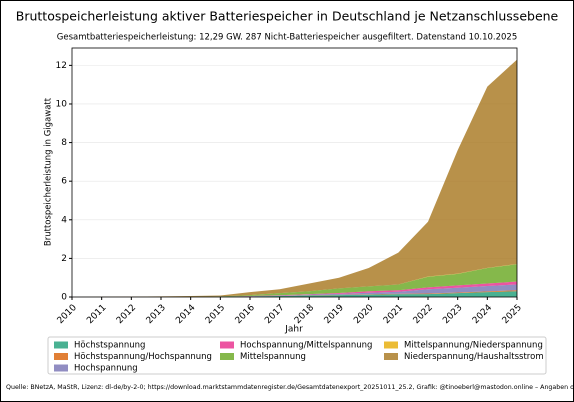  I want to click on y-tick-label: 0, so click(64, 298).